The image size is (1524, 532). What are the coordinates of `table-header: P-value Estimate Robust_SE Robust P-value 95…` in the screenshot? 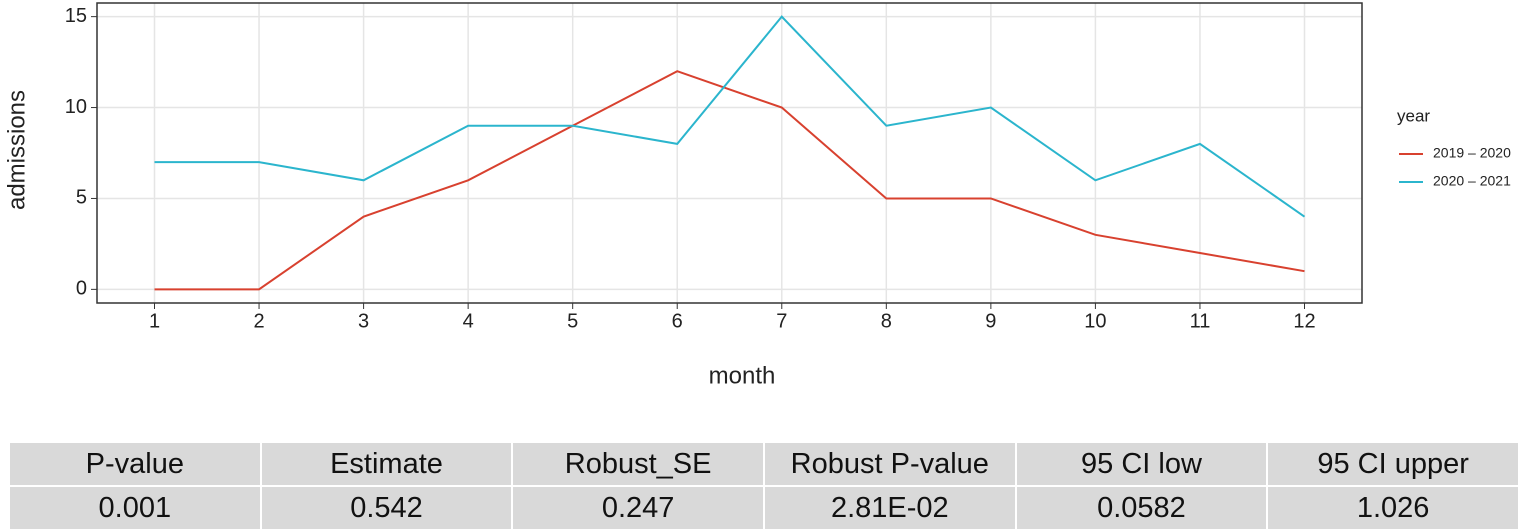 It's located at (764, 464).